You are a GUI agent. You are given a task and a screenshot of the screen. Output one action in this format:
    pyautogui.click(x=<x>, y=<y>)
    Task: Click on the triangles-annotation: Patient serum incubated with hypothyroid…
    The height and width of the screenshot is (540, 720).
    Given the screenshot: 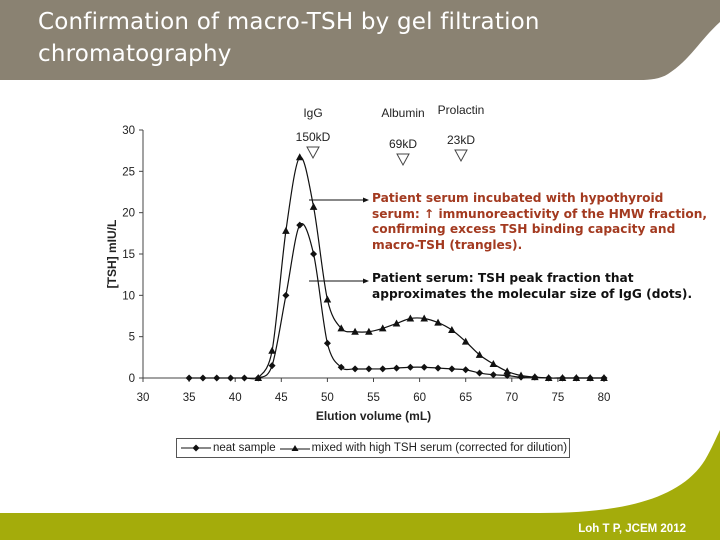 What is the action you would take?
    pyautogui.click(x=540, y=221)
    